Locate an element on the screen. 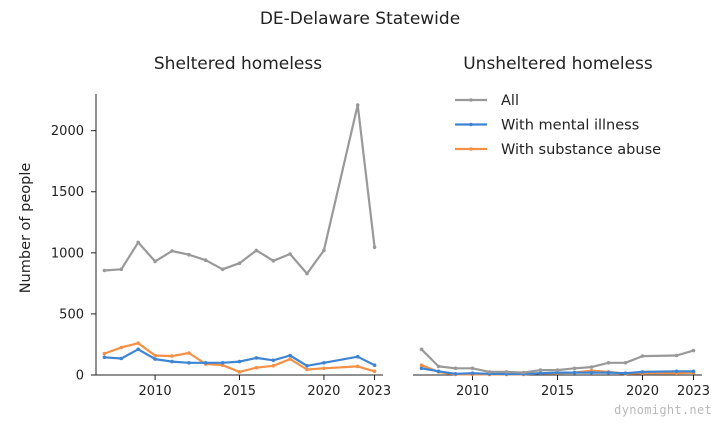  figure-title: DE-Delaware Statewide is located at coordinates (360, 19).